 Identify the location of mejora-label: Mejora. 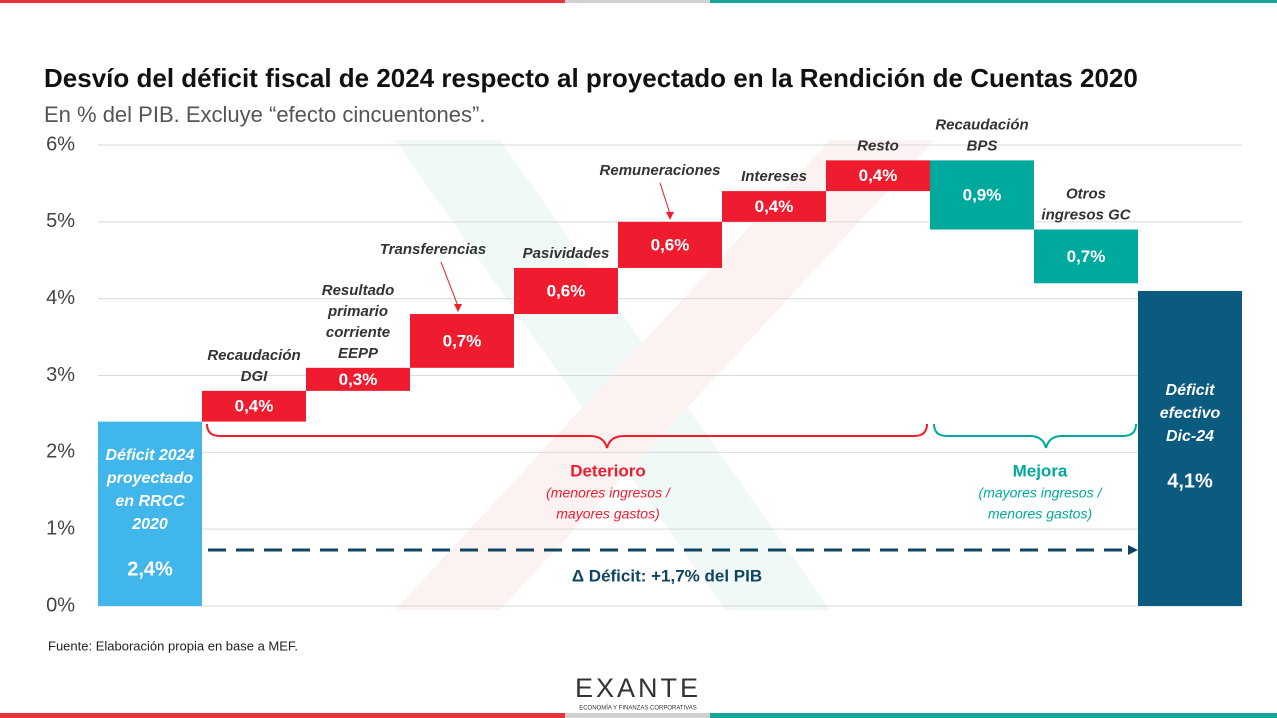
(1040, 470).